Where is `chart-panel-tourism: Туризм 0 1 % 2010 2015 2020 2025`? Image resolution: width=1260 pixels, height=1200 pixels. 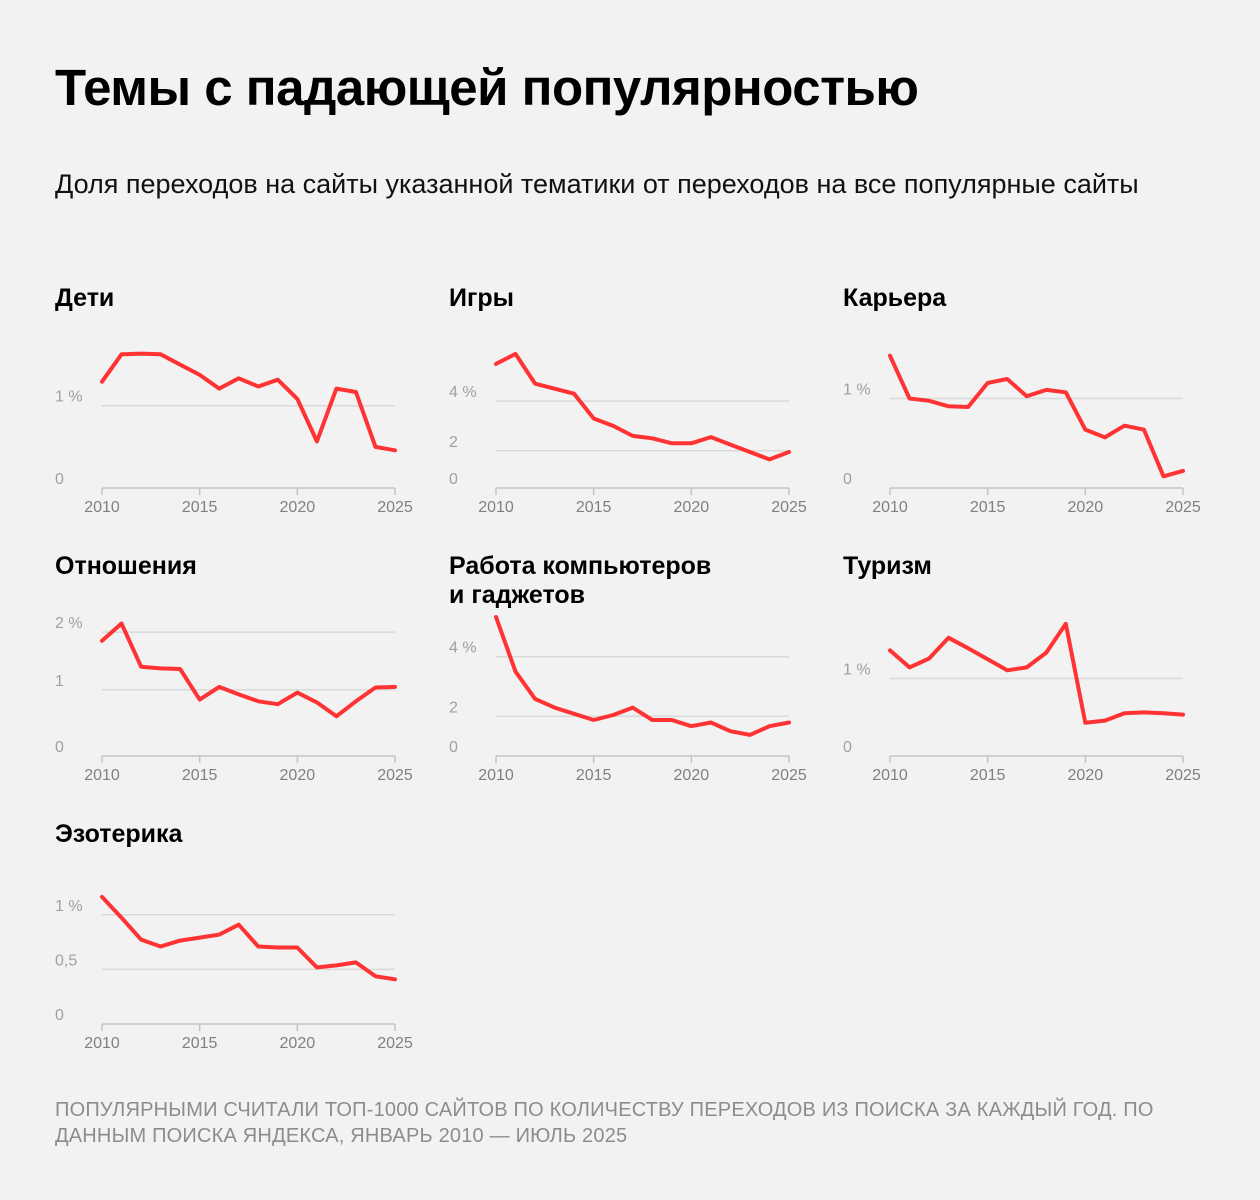 chart-panel-tourism: Туризм 0 1 % 2010 2015 2020 2025 is located at coordinates (1033, 682).